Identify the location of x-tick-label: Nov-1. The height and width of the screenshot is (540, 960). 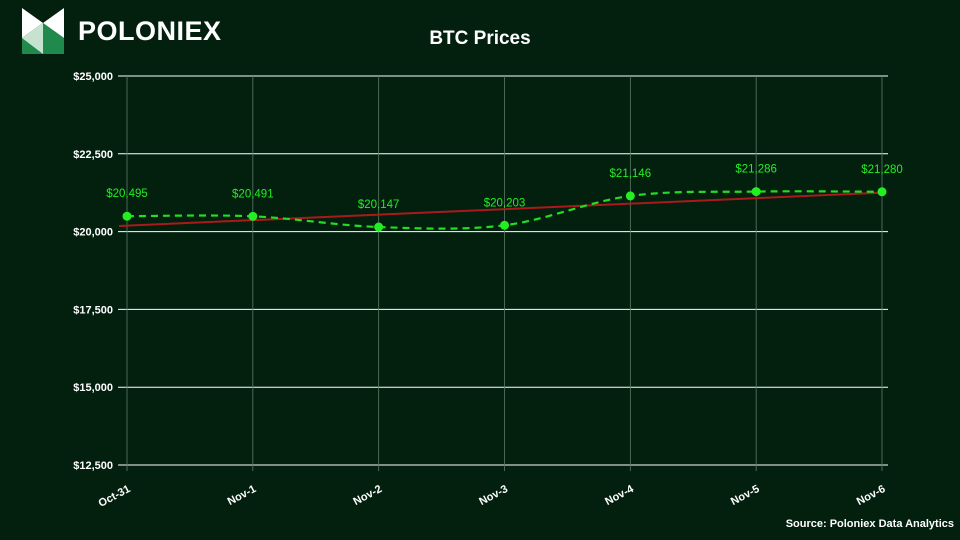
(242, 495).